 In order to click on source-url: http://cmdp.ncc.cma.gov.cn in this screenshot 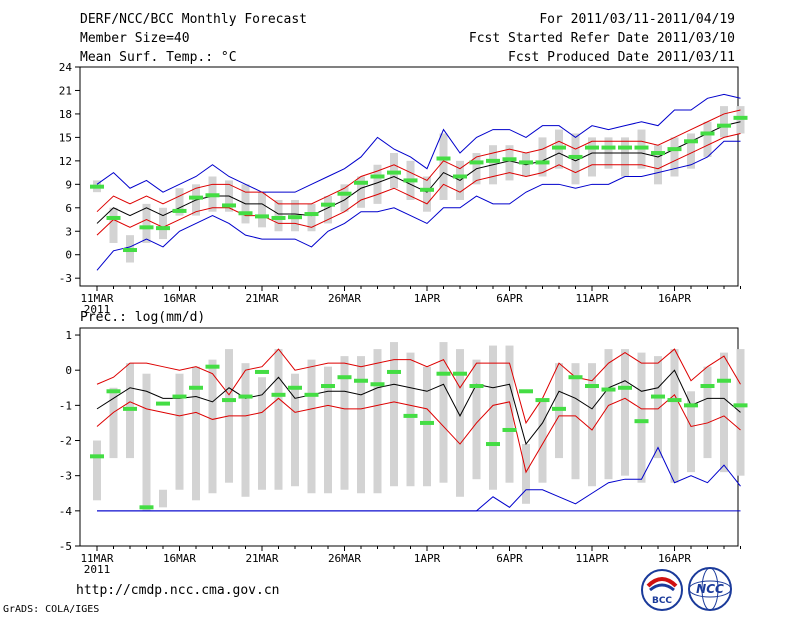, I will do `click(178, 590)`.